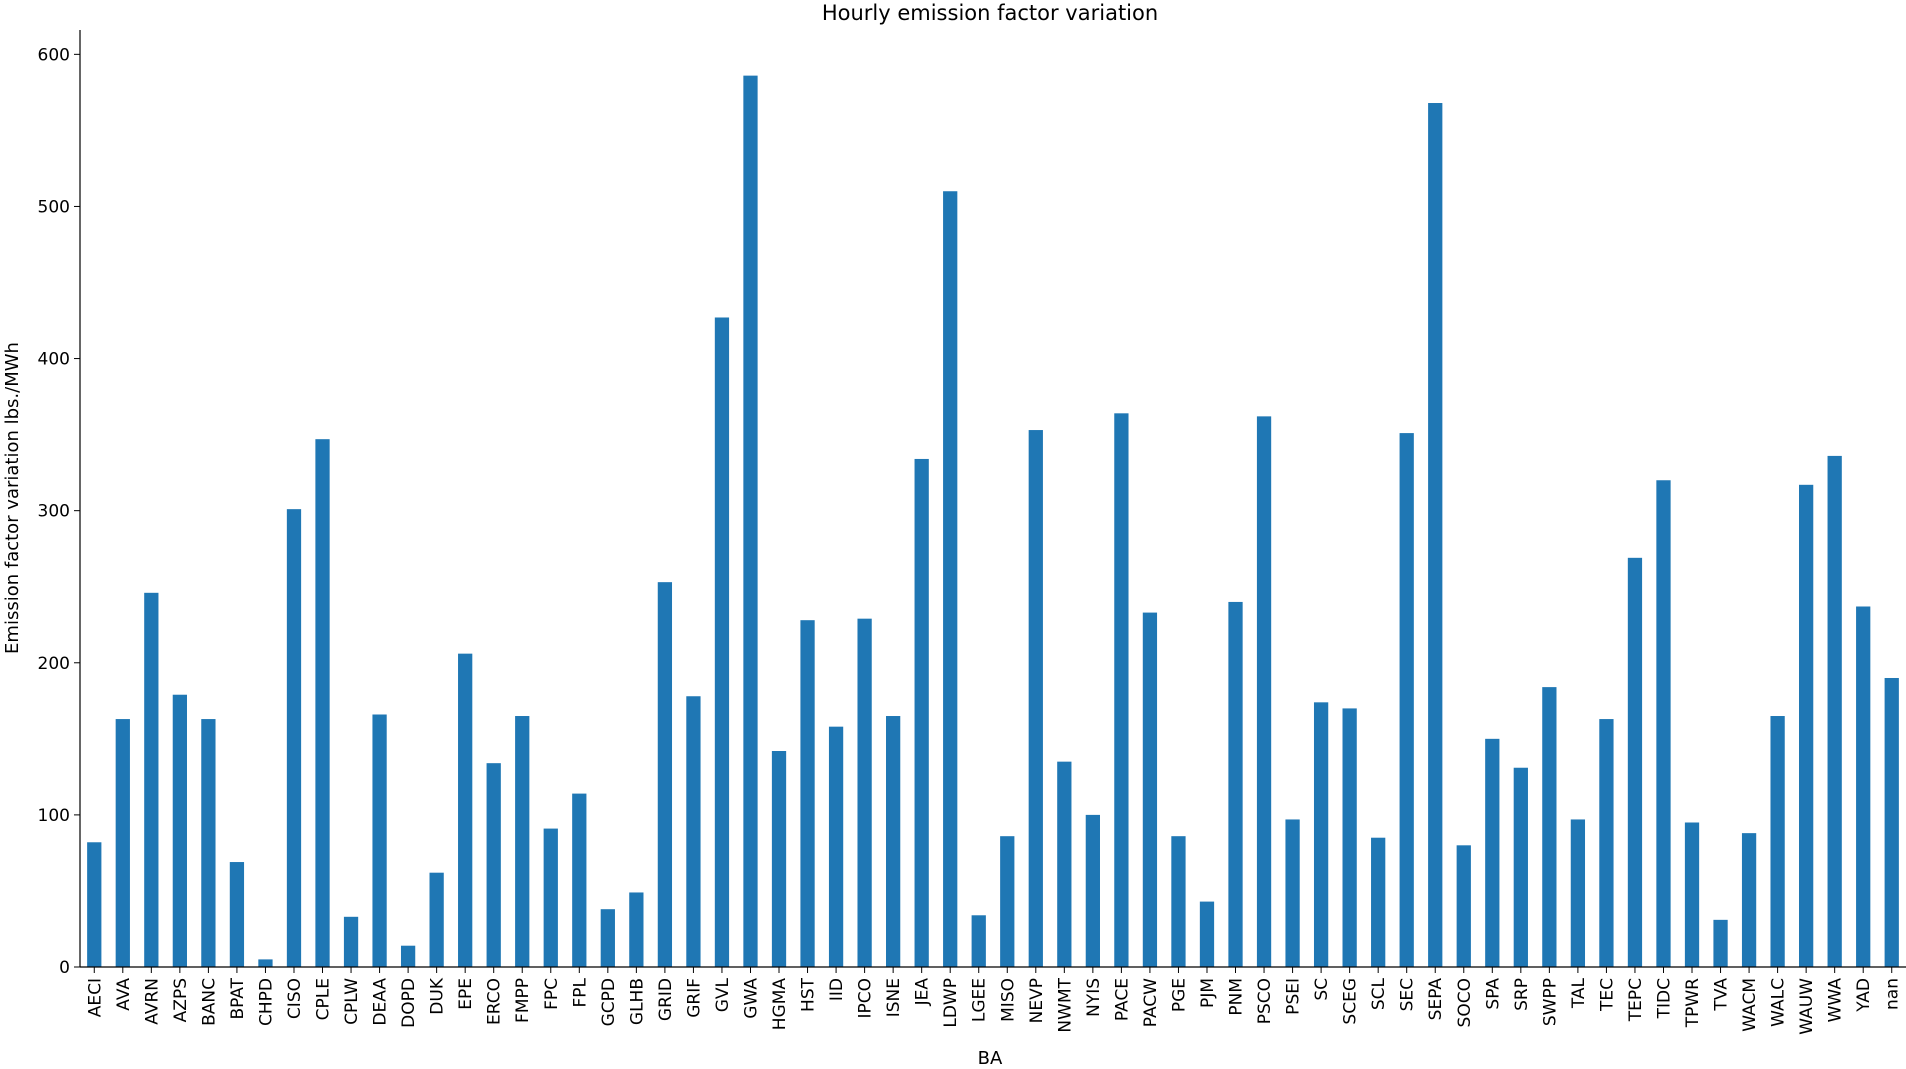  What do you see at coordinates (495, 1001) in the screenshot?
I see `x-tick-label: ERCO` at bounding box center [495, 1001].